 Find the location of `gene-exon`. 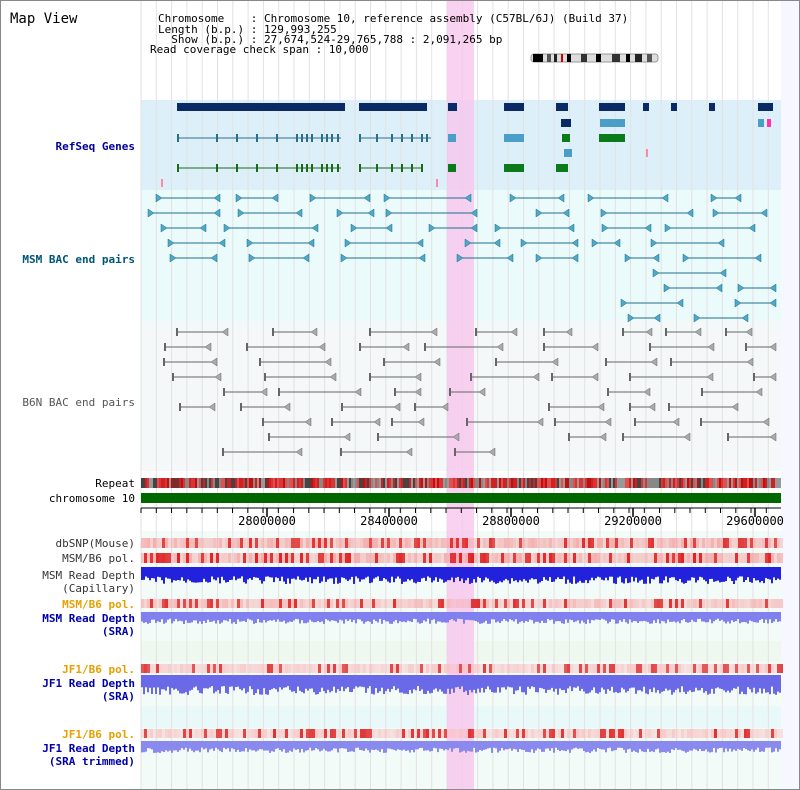

gene-exon is located at coordinates (237, 138).